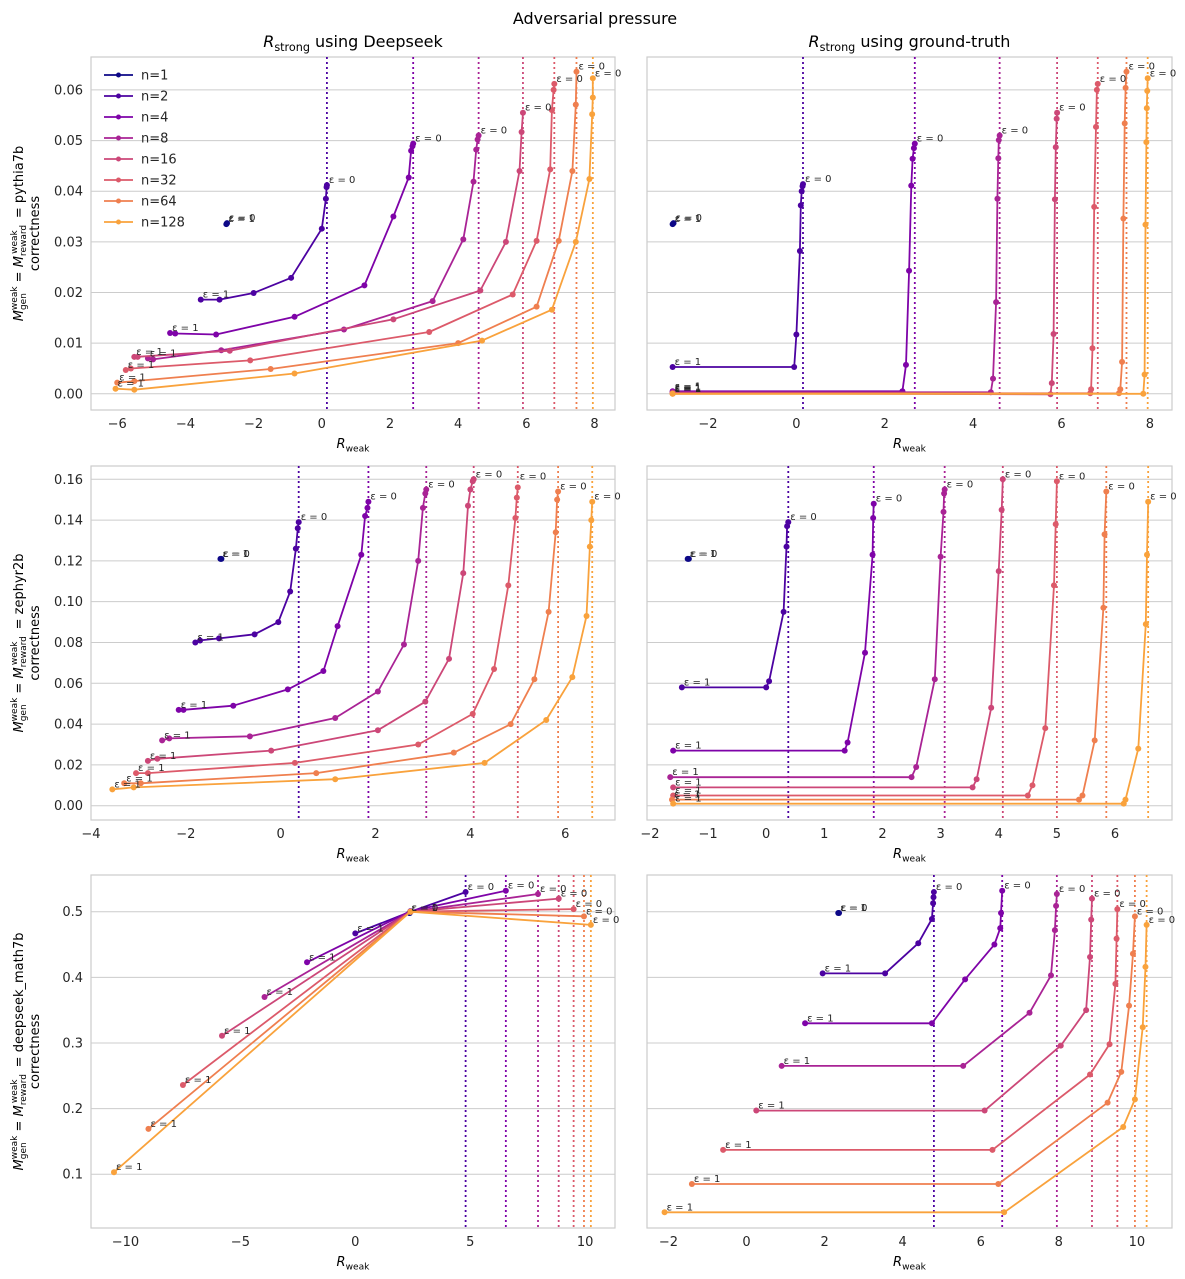  What do you see at coordinates (144, 150) in the screenshot?
I see `legend: n=1 n=2 n=4 n=8 n=16 n=32 n=64 n=128` at bounding box center [144, 150].